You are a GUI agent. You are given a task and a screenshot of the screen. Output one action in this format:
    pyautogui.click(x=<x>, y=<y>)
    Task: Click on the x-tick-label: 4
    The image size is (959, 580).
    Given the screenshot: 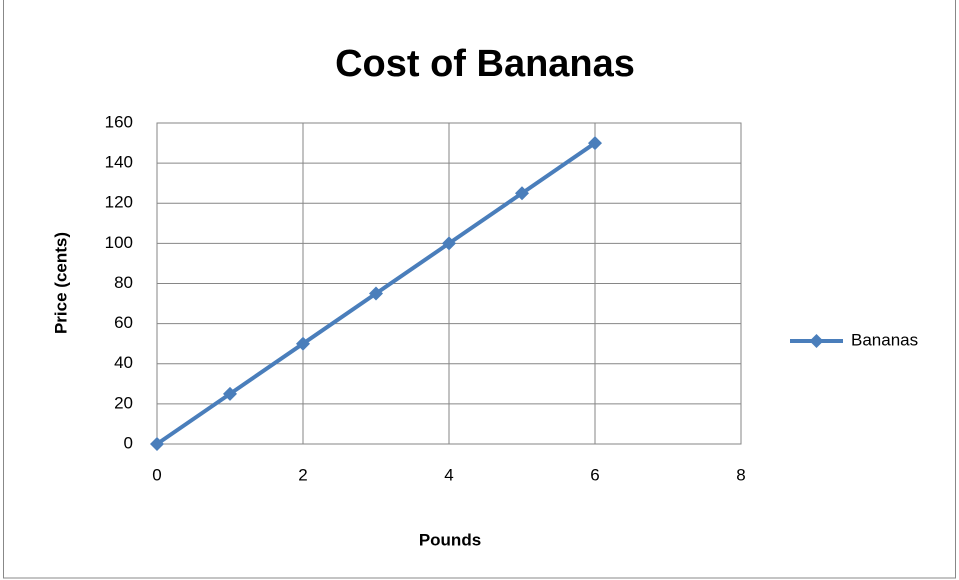 What is the action you would take?
    pyautogui.click(x=448, y=474)
    